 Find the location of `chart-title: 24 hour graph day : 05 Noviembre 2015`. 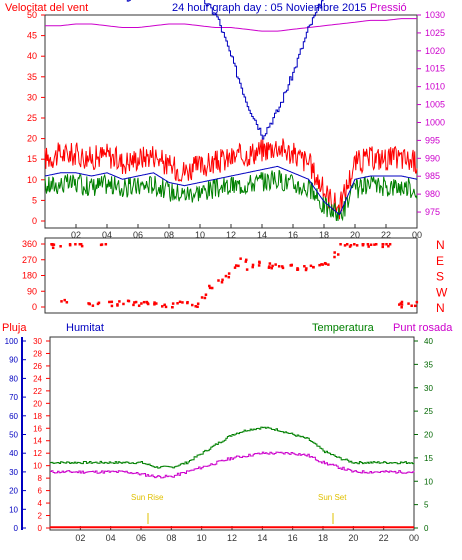

chart-title: 24 hour graph day : 05 Noviembre 2015 is located at coordinates (269, 8).